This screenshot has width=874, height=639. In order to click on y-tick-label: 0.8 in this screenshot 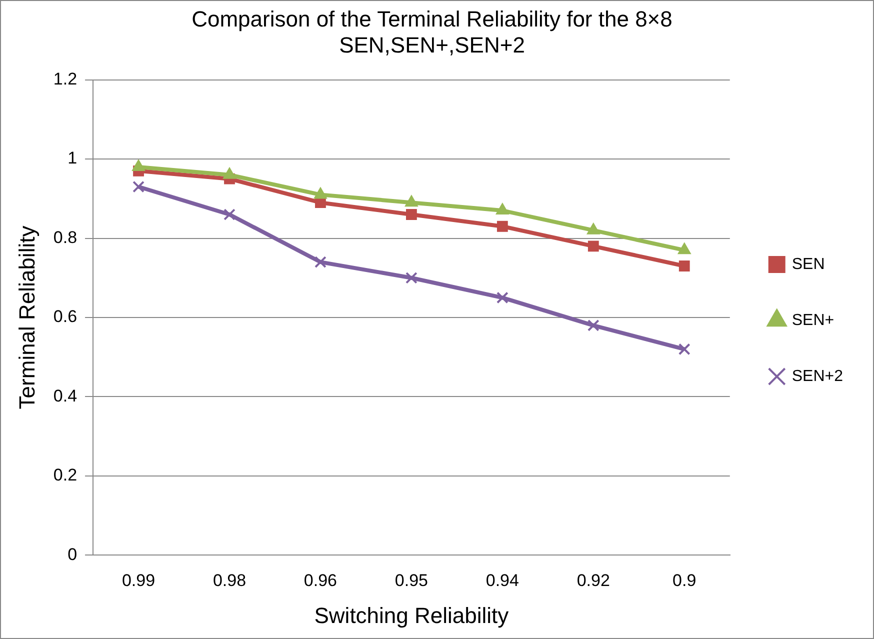, I will do `click(65, 237)`.